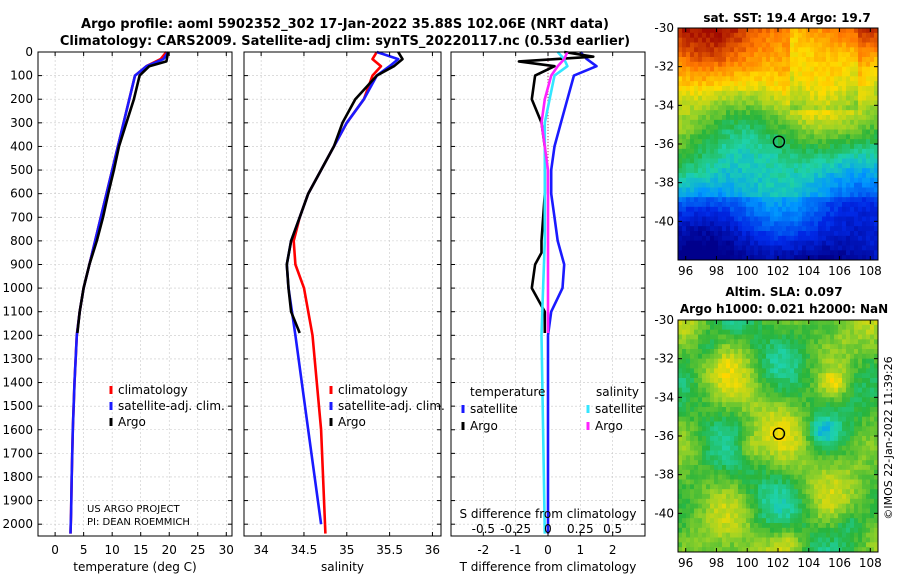  What do you see at coordinates (17, 406) in the screenshot?
I see `y-tick-label: 1500` at bounding box center [17, 406].